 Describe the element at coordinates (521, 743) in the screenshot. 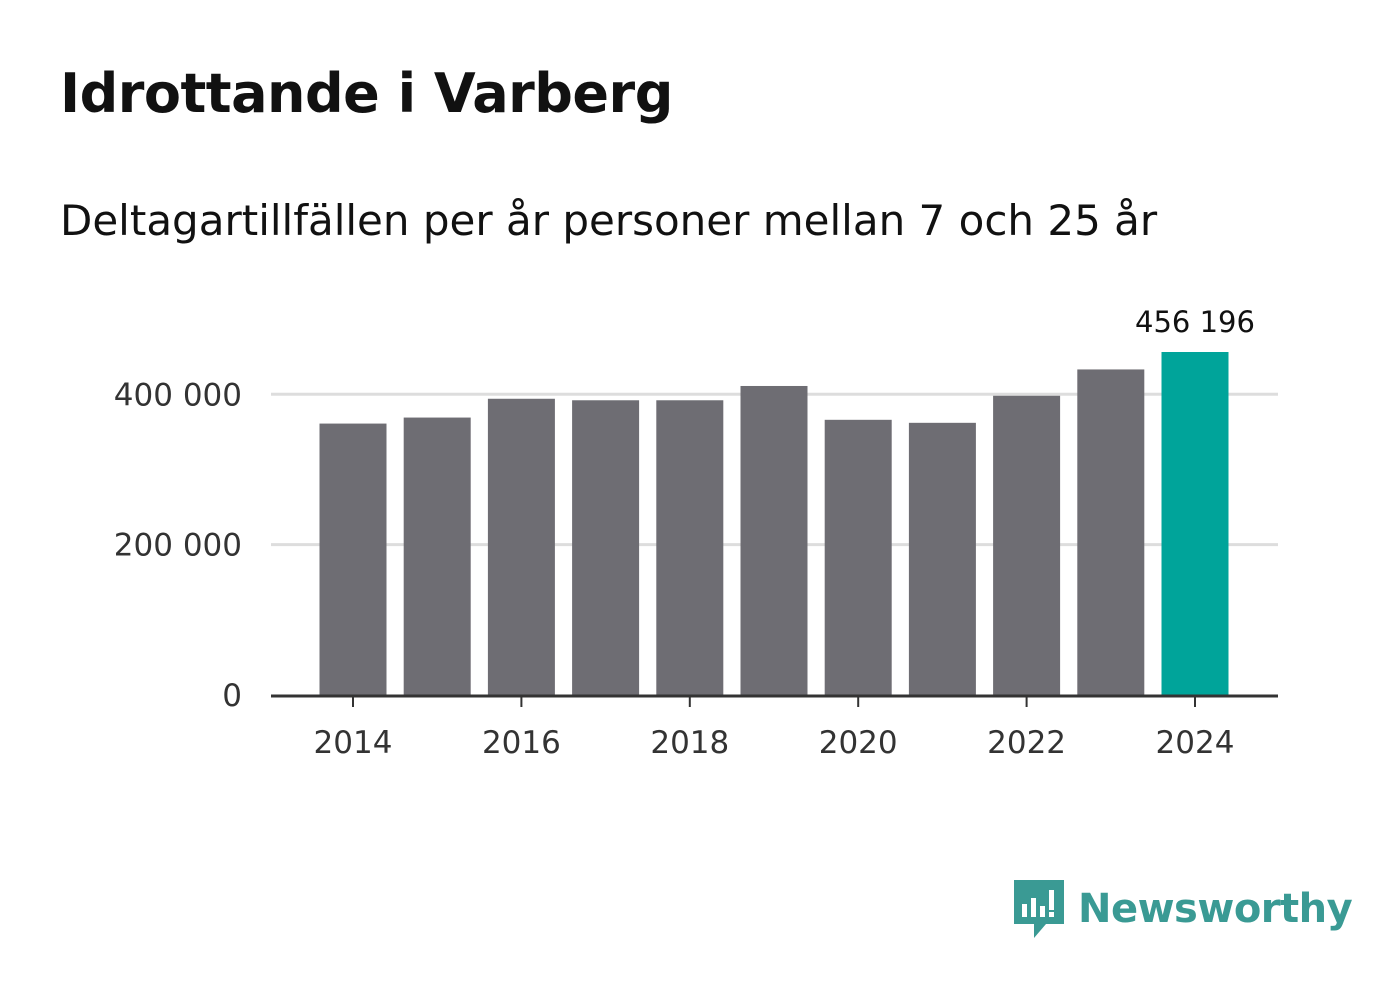

I see `x-tick-label: 2016` at that location.